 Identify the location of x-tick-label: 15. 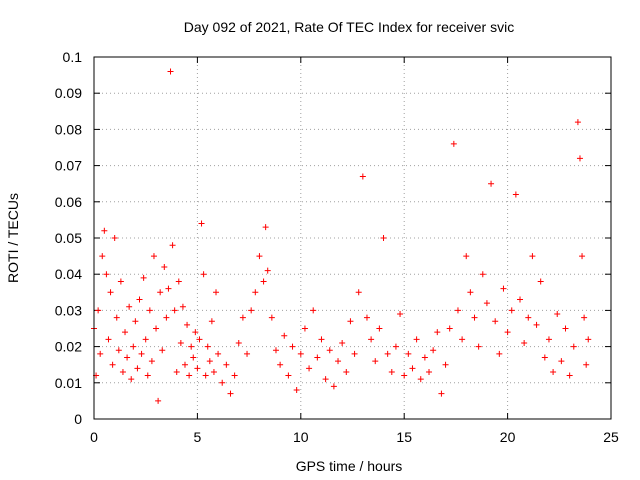
(404, 437).